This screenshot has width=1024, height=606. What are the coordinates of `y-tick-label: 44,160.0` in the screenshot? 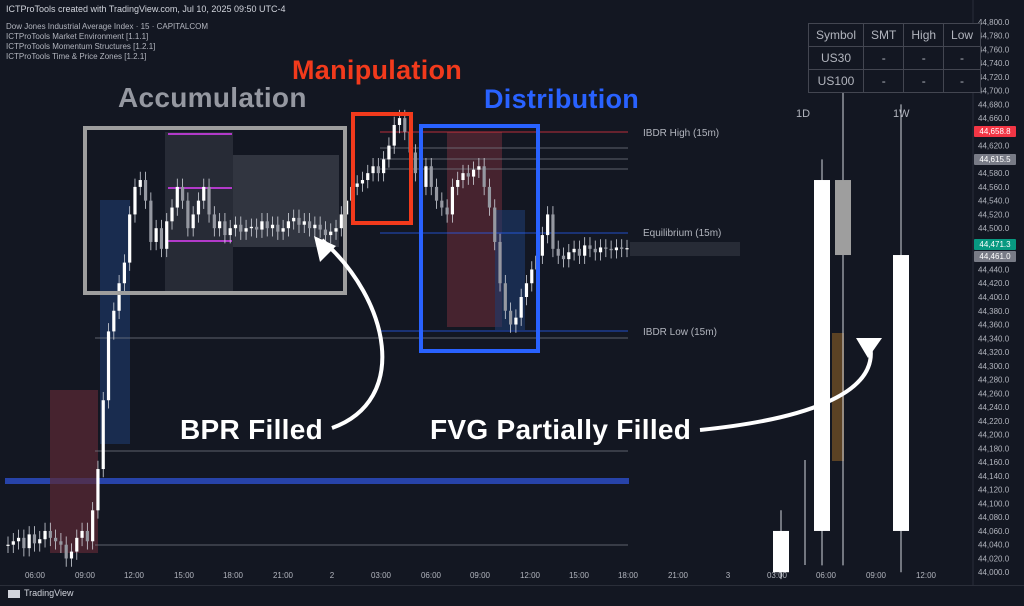 It's located at (994, 462).